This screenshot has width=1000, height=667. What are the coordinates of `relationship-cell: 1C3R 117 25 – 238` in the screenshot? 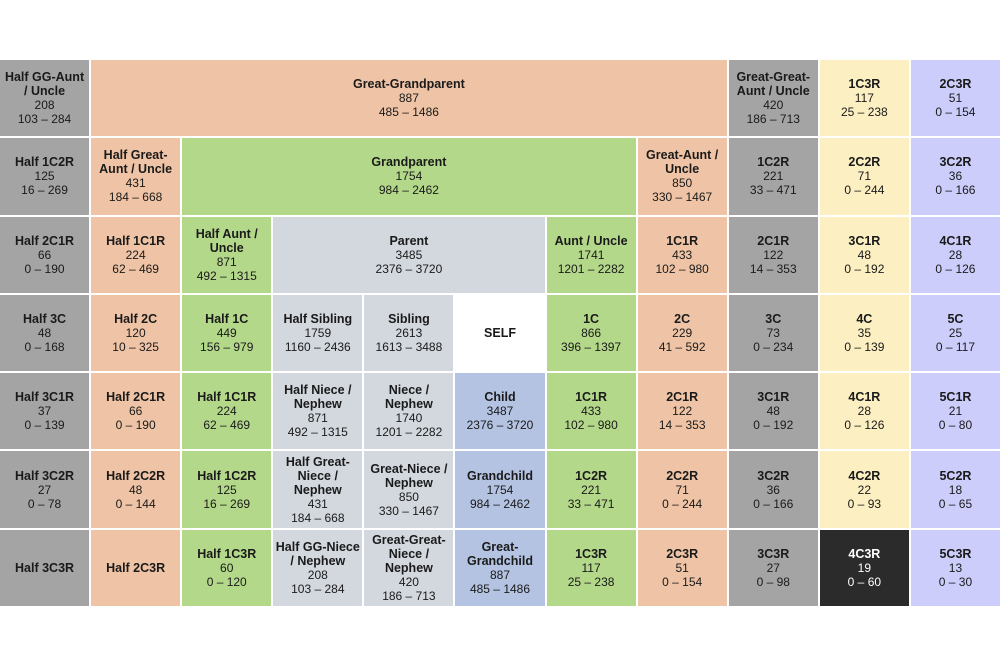 It's located at (864, 98).